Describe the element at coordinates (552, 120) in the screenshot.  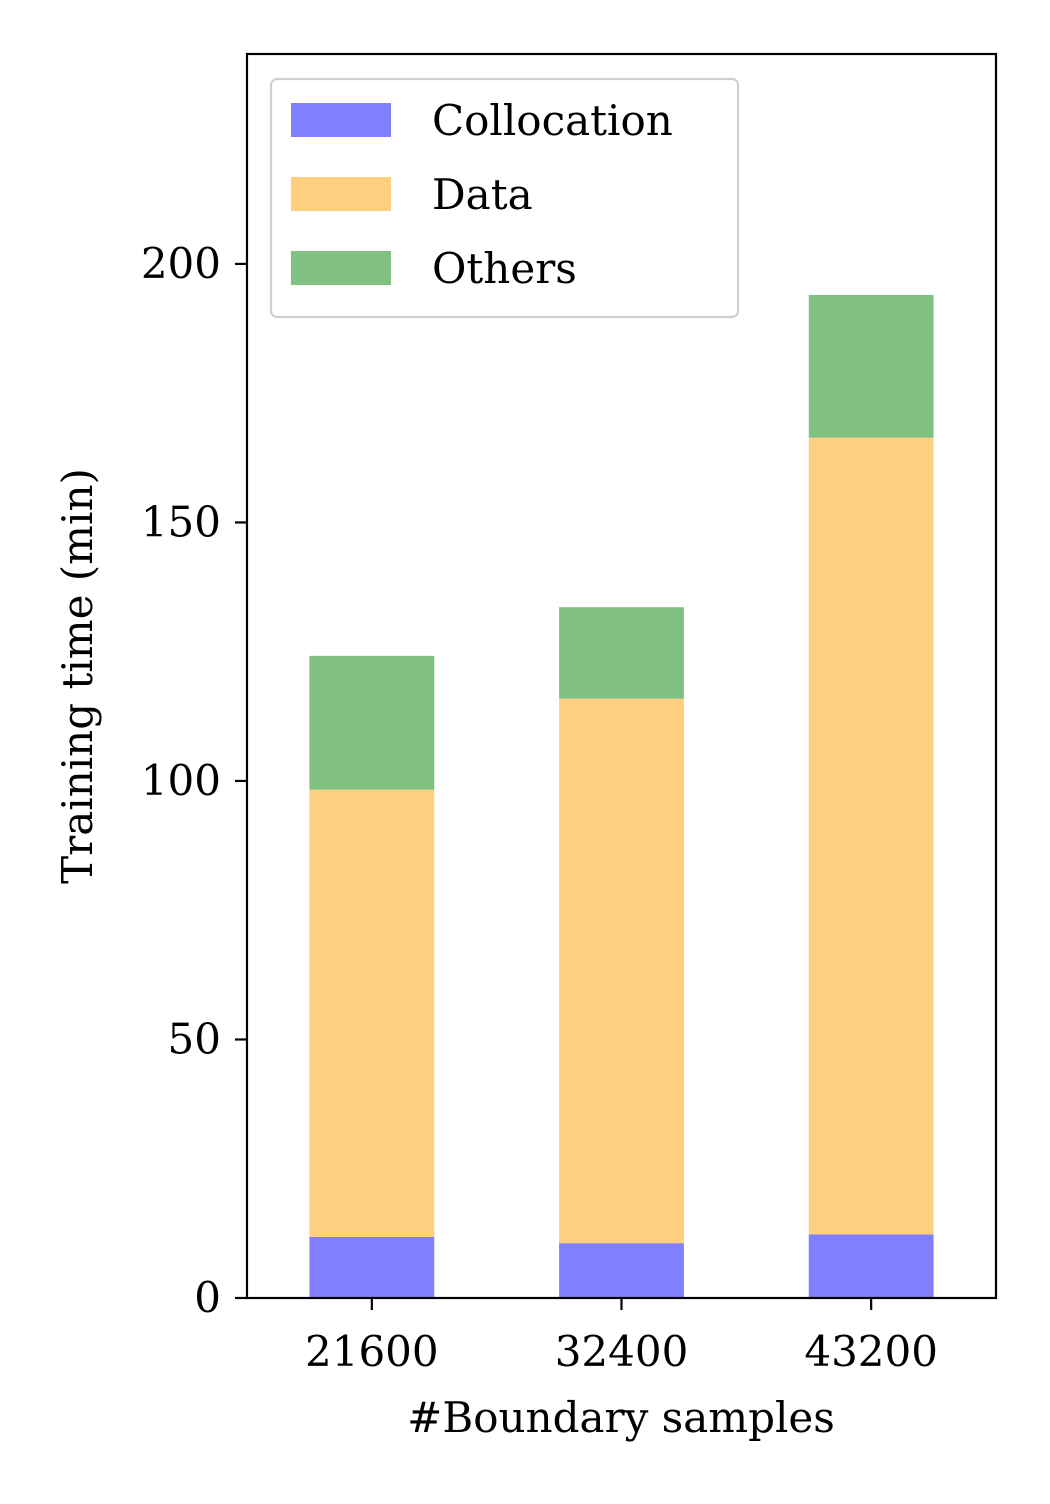
I see `legend-label-collocation: Collocation` at that location.